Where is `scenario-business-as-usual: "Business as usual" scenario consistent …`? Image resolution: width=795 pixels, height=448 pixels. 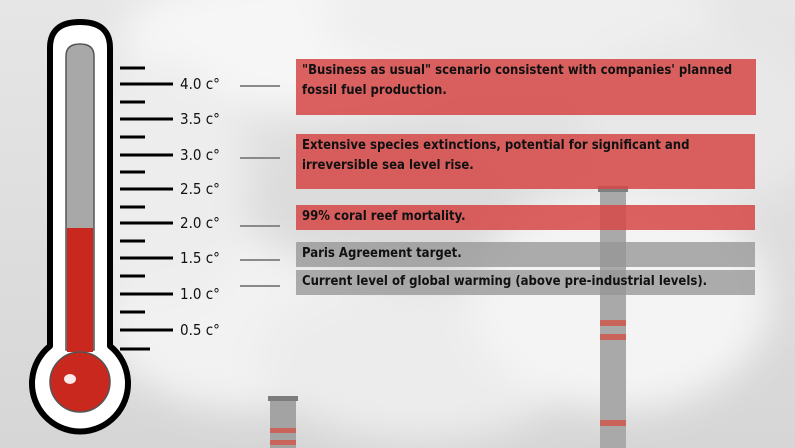
scenario-business-as-usual: "Business as usual" scenario consistent … is located at coordinates (526, 87).